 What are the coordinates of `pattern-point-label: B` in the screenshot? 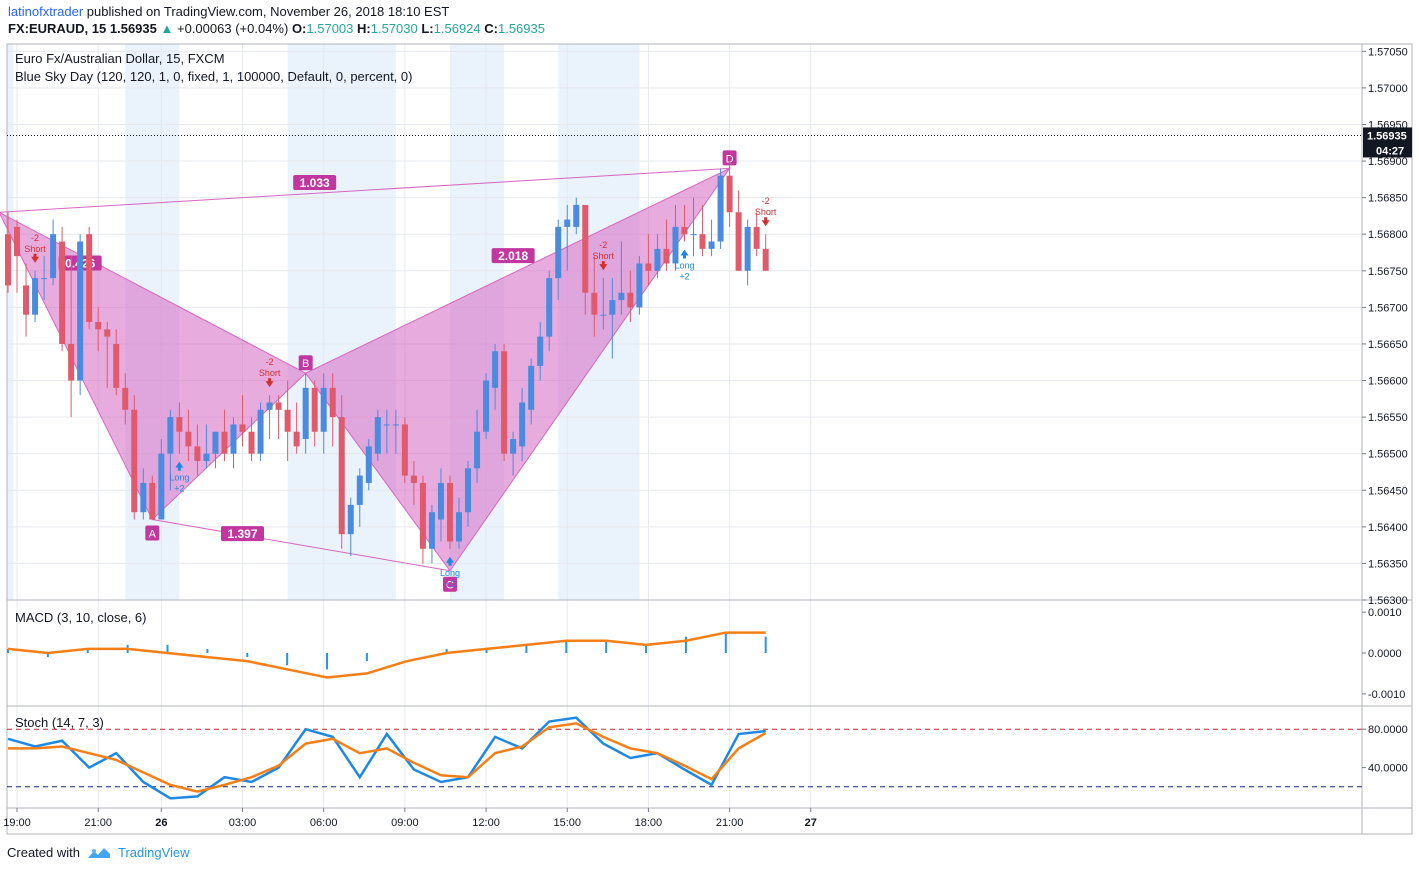 It's located at (305, 364).